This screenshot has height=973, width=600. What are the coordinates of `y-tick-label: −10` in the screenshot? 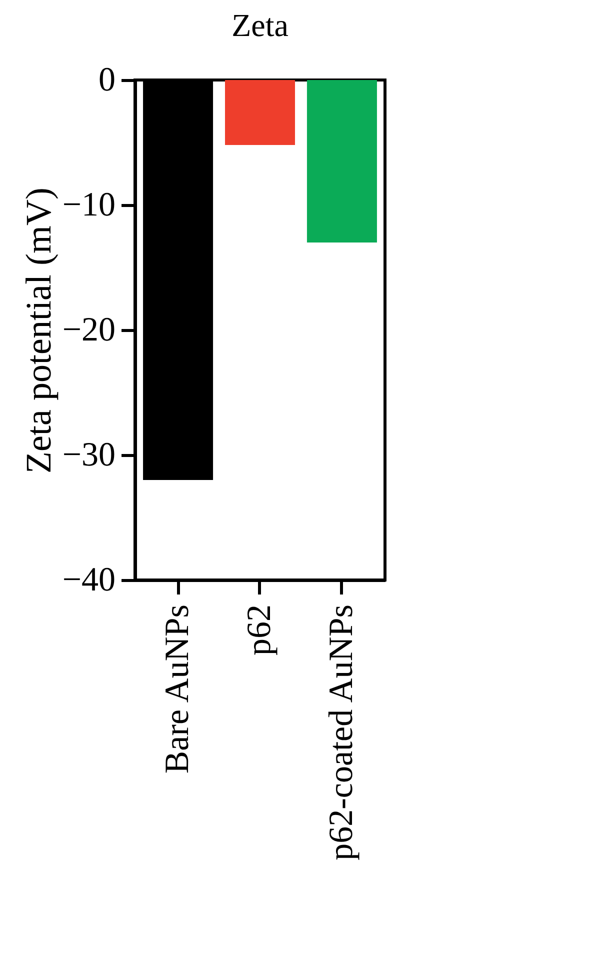 It's located at (89, 205).